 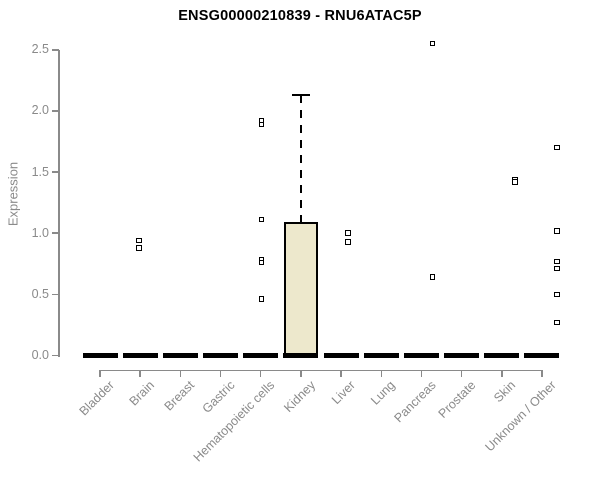 I want to click on chart-title: ENSG00000210839 - RNU6ATAC5P, so click(x=300, y=16).